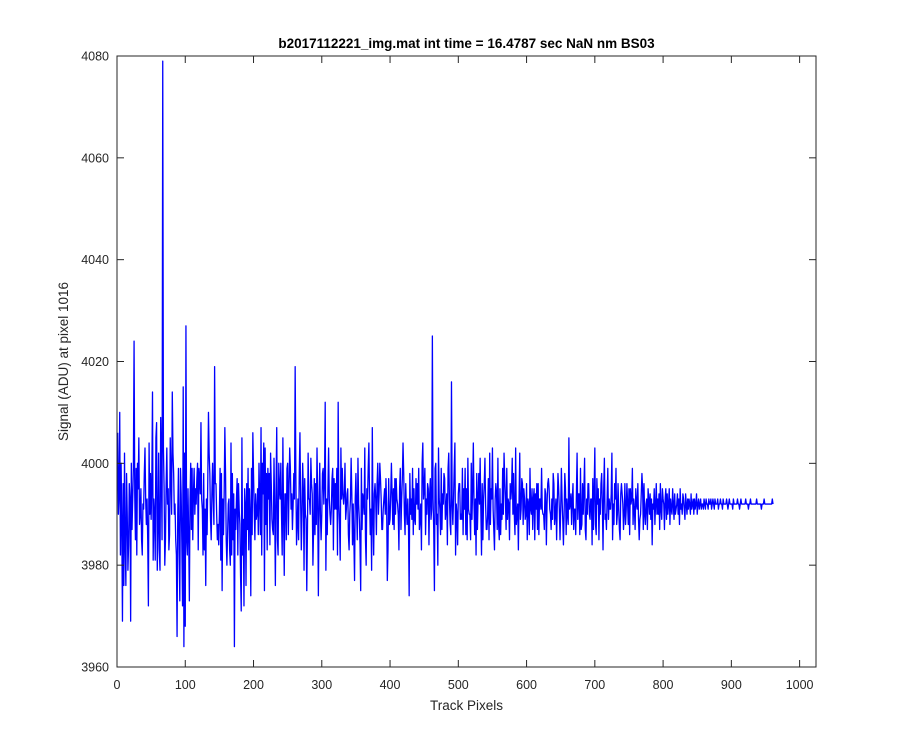 Image resolution: width=900 pixels, height=750 pixels. I want to click on y-tick-label: 4040, so click(95, 260).